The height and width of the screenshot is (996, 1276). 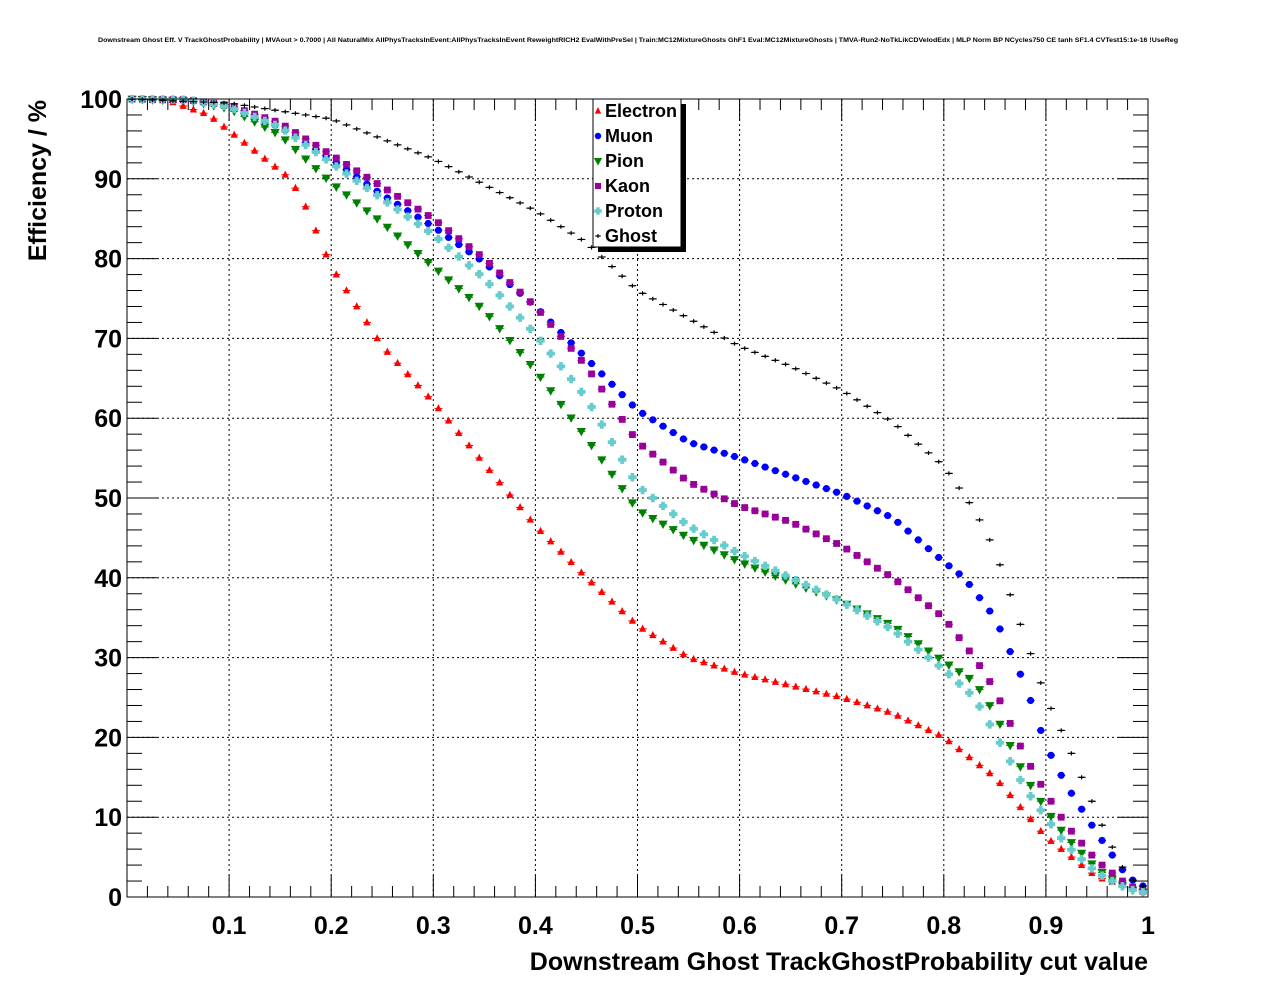 I want to click on legend-entries: Electron Muon Pion Kaon Proton Ghost, so click(x=635, y=173).